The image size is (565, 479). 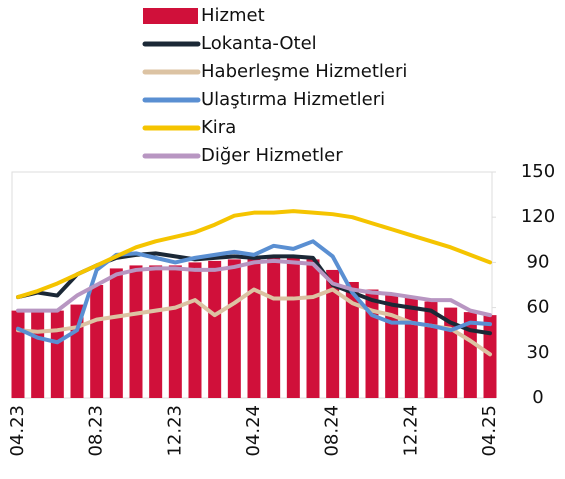 I want to click on legend-label: Diğer Hizmetler, so click(x=272, y=155).